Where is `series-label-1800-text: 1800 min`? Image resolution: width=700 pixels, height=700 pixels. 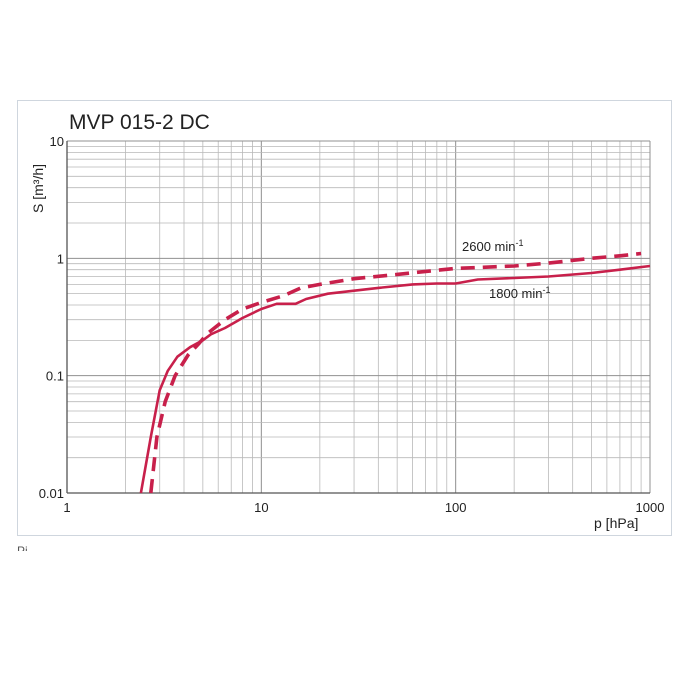
series-label-1800-text: 1800 min is located at coordinates (515, 293).